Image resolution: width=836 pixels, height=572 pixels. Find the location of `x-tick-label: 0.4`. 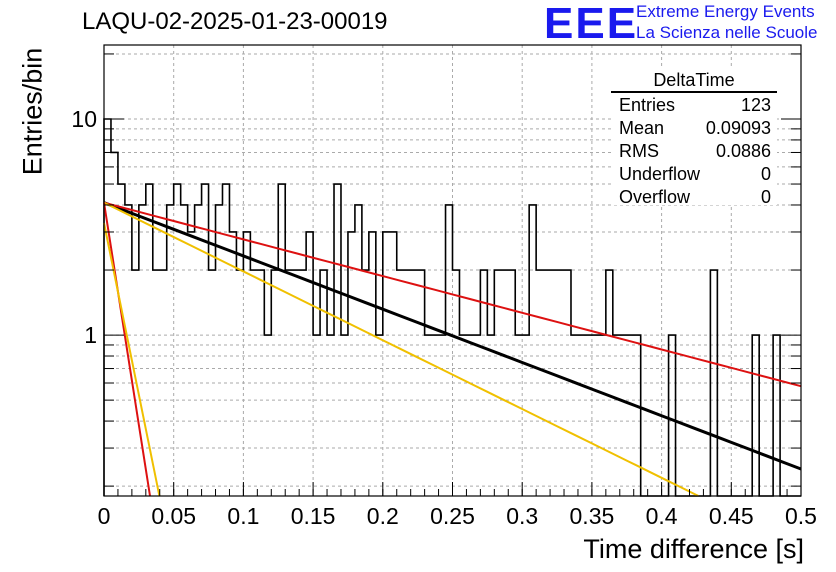

x-tick-label: 0.4 is located at coordinates (662, 516).